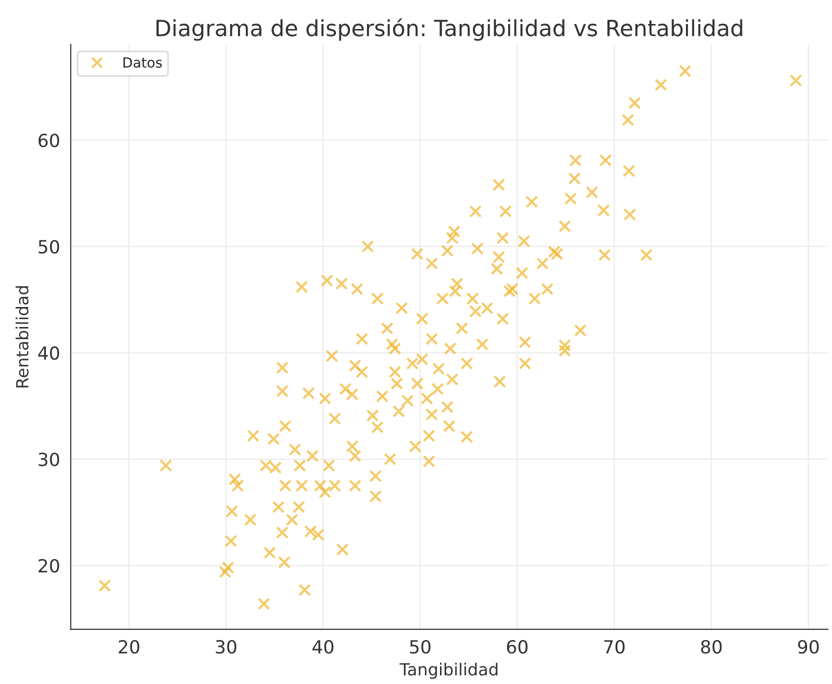 This screenshot has width=832, height=684. Describe the element at coordinates (449, 670) in the screenshot. I see `x-axis-title: Tangibilidad` at that location.